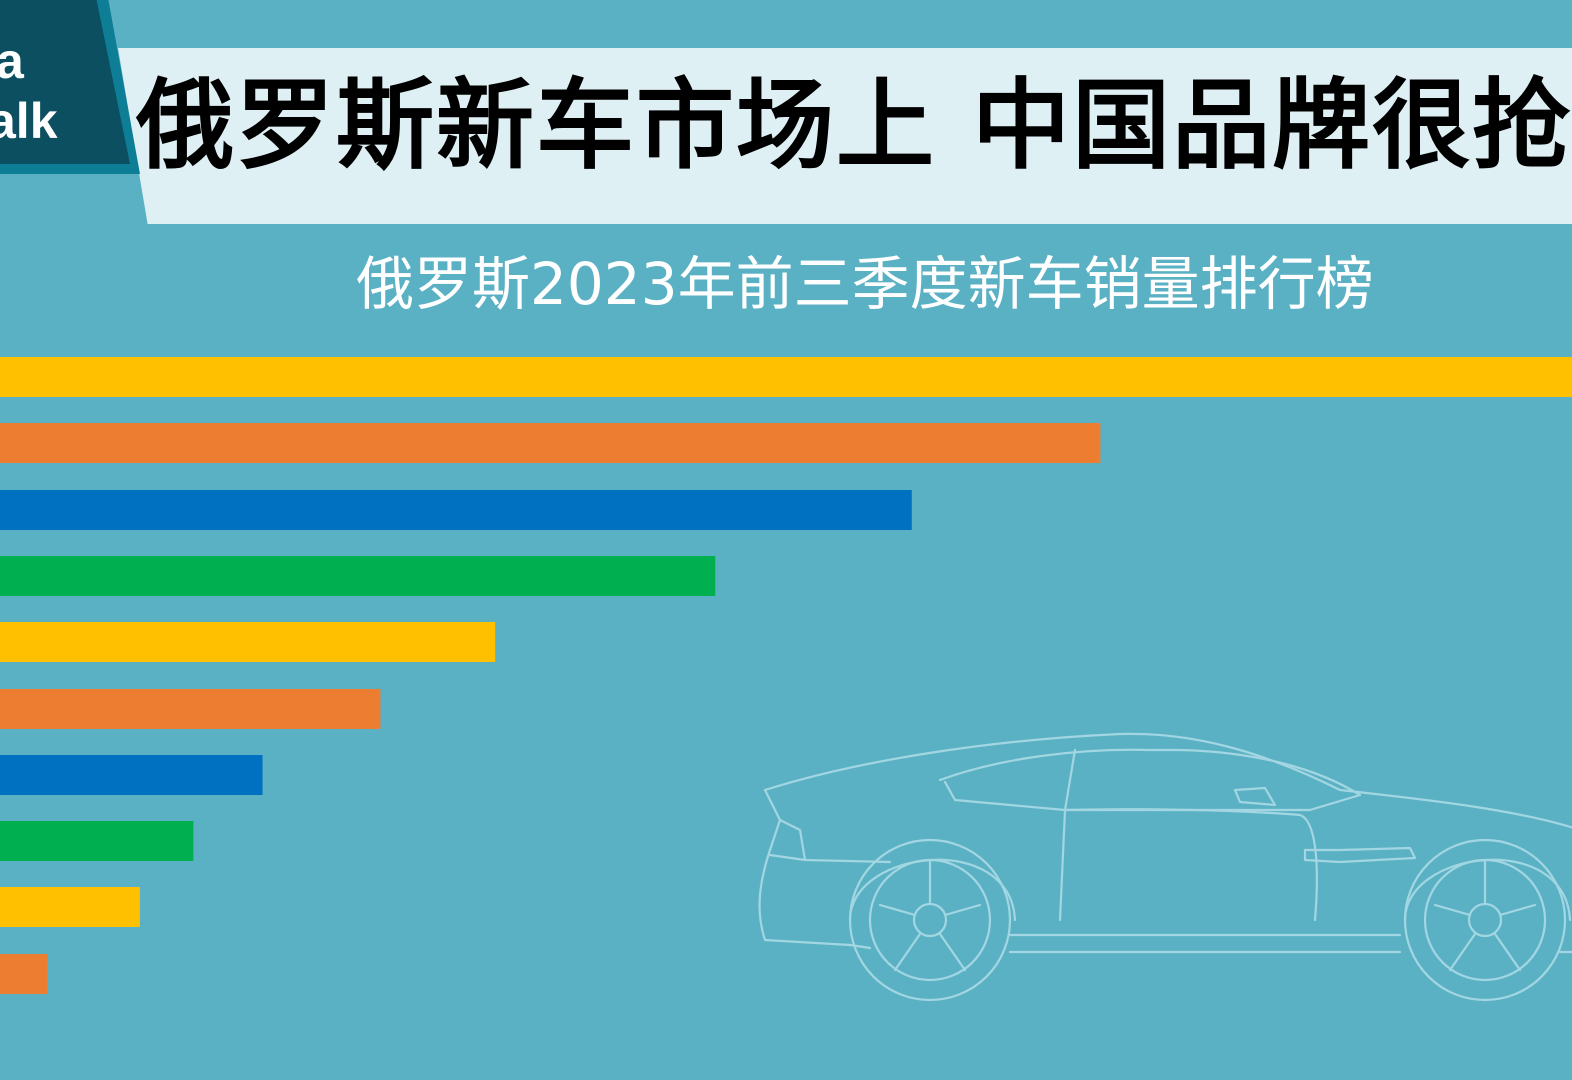 This screenshot has width=1572, height=1080. What do you see at coordinates (865, 284) in the screenshot?
I see `chart-title: 俄罗斯2023年前三季度新车销量排行榜` at bounding box center [865, 284].